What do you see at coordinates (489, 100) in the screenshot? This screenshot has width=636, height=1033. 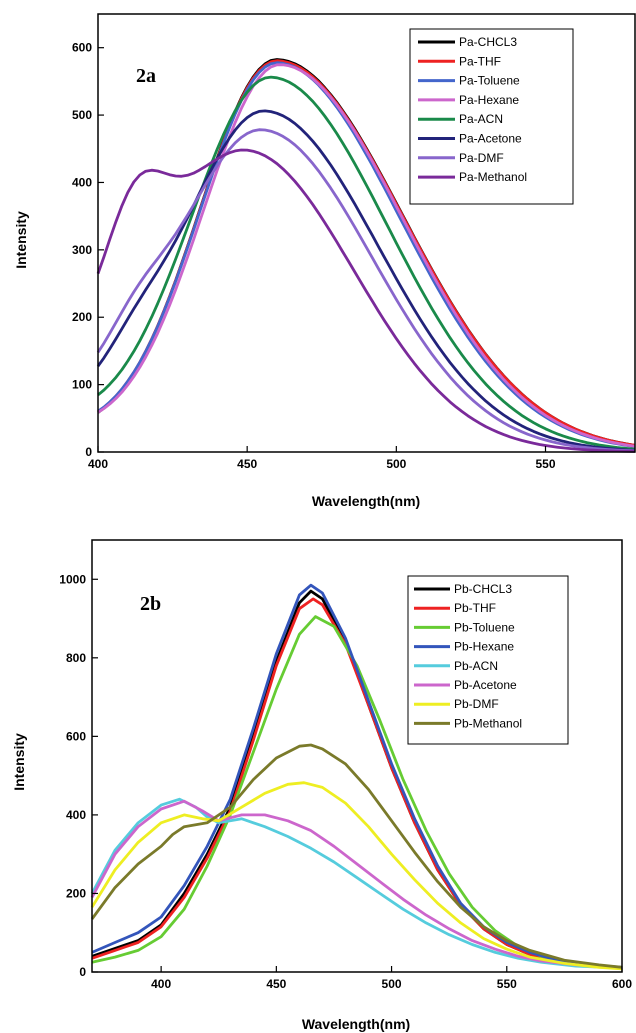 I see `legend-label-2a-3: Pa-Hexane` at bounding box center [489, 100].